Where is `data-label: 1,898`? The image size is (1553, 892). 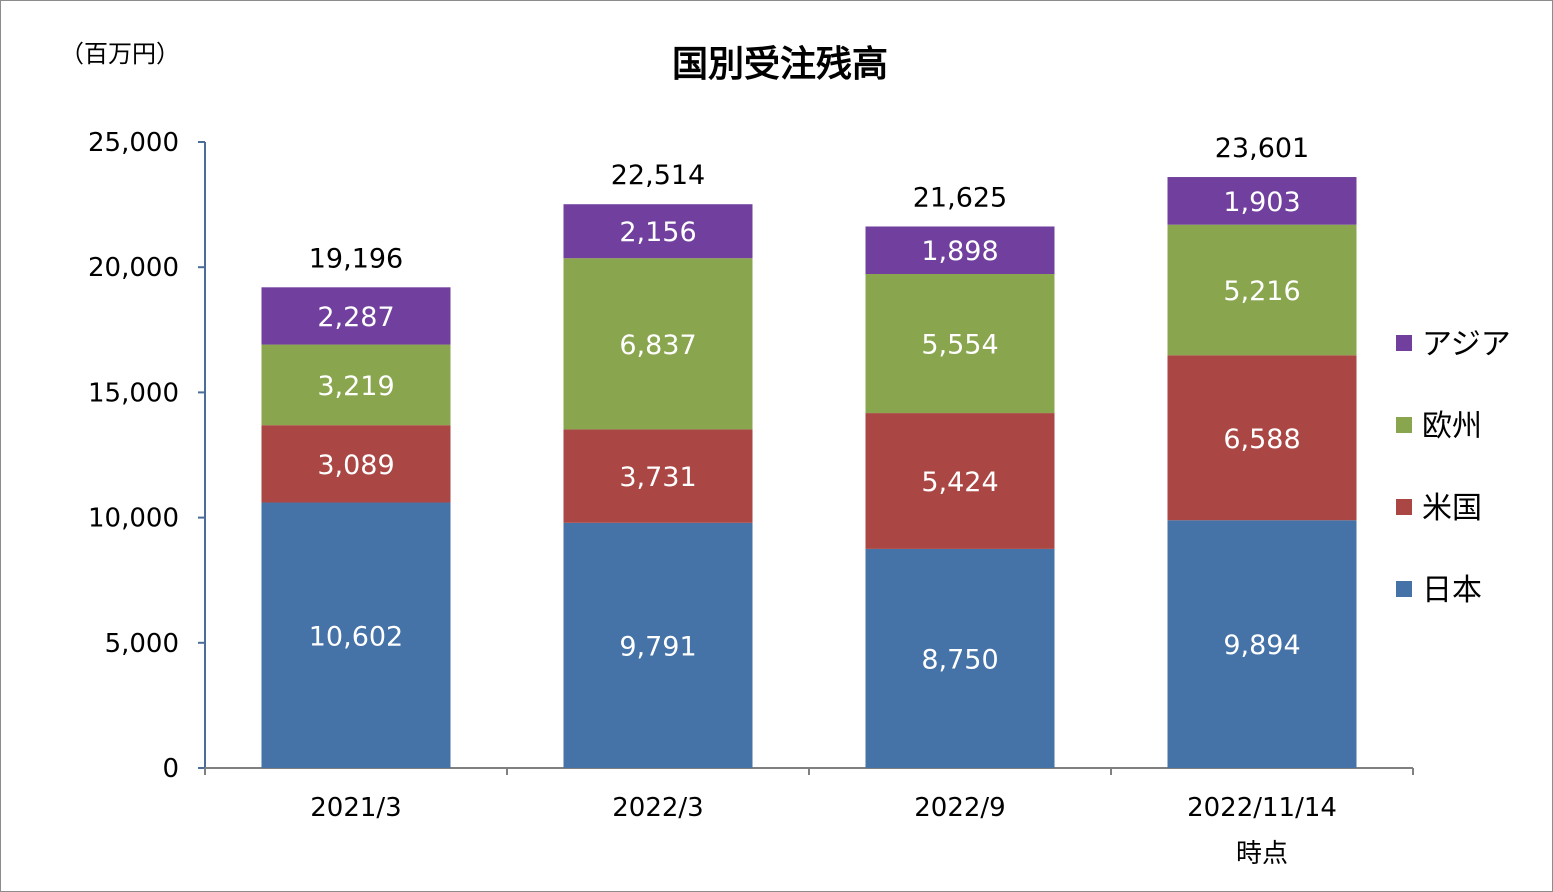 data-label: 1,898 is located at coordinates (959, 251).